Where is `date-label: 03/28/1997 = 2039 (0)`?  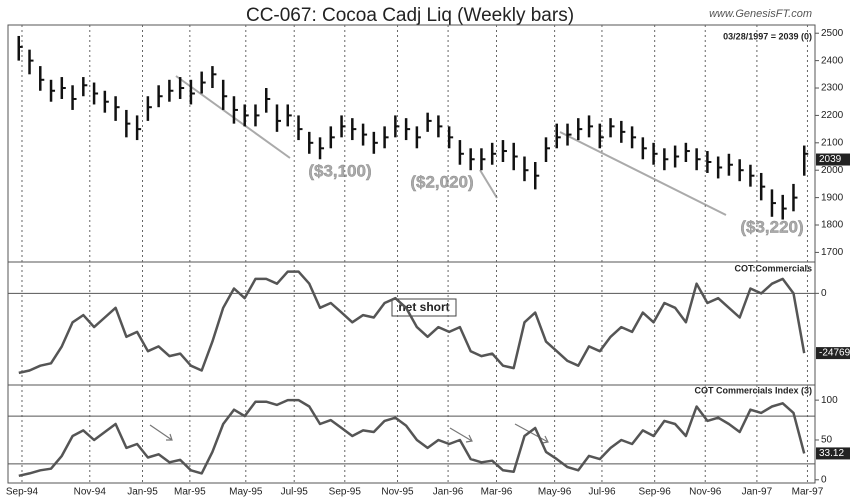
date-label: 03/28/1997 = 2039 (0) is located at coordinates (767, 36).